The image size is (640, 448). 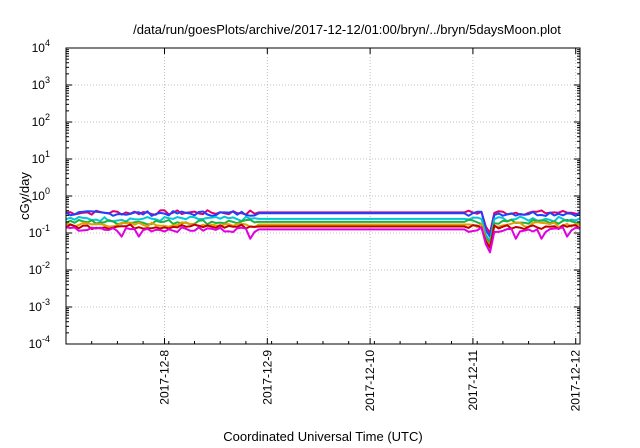 I want to click on y-tick-label: 10⁻³, so click(x=39, y=305).